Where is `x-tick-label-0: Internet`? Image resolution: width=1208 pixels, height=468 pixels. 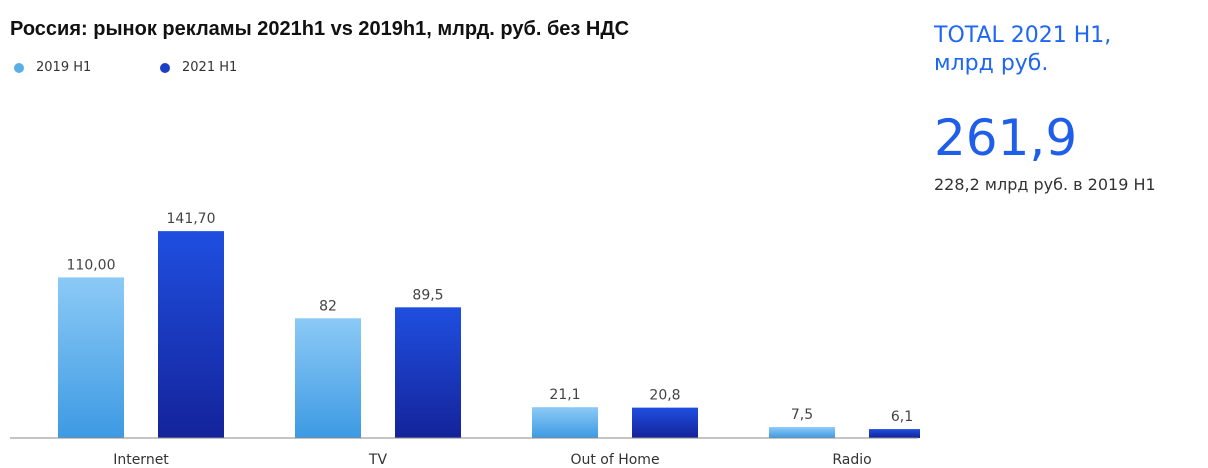
x-tick-label-0: Internet is located at coordinates (141, 460).